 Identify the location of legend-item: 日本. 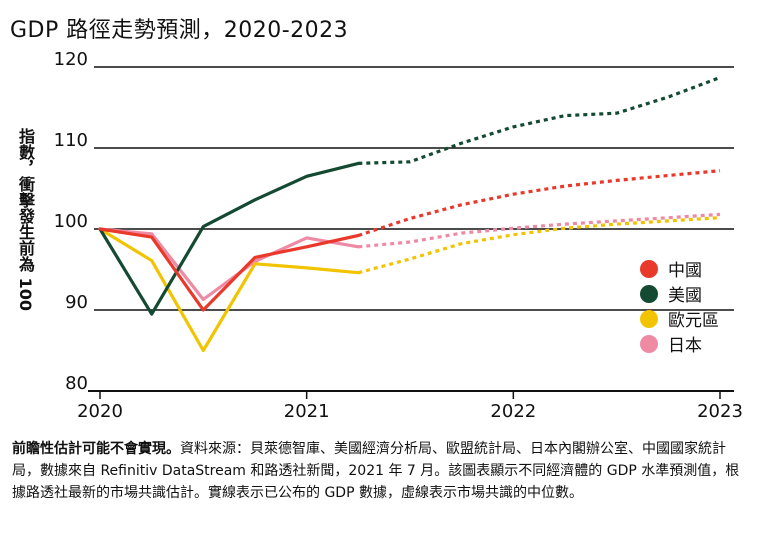
(679, 343).